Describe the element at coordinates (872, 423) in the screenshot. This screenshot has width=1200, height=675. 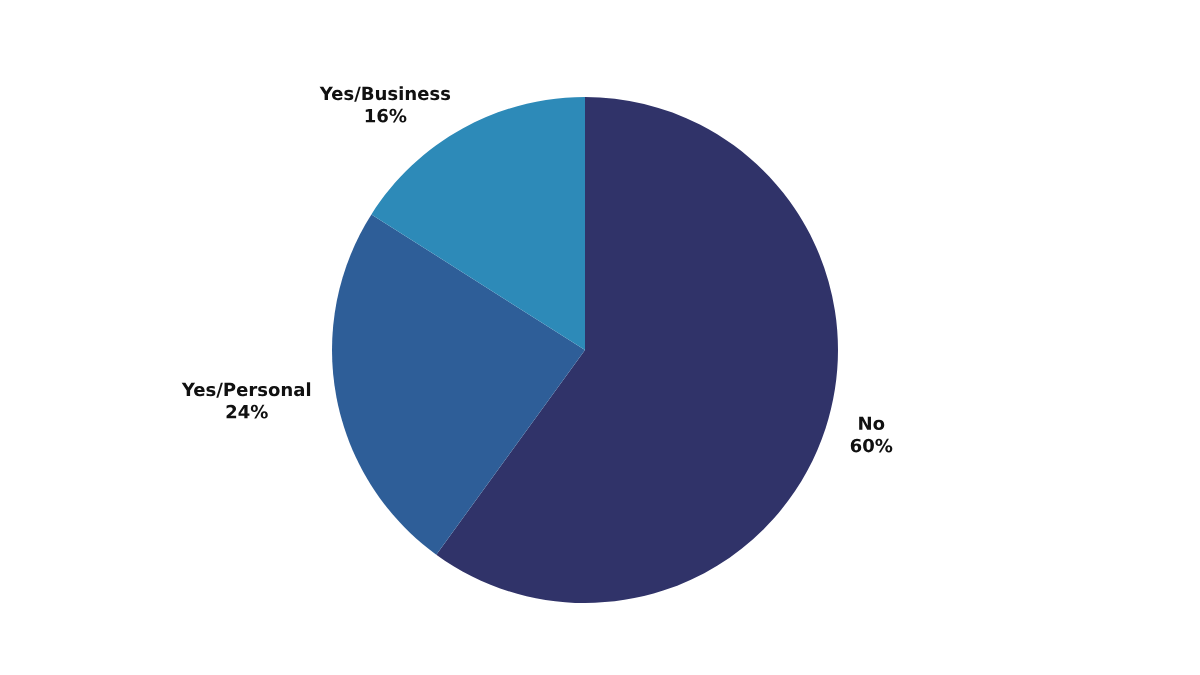
I see `slice-label: No` at that location.